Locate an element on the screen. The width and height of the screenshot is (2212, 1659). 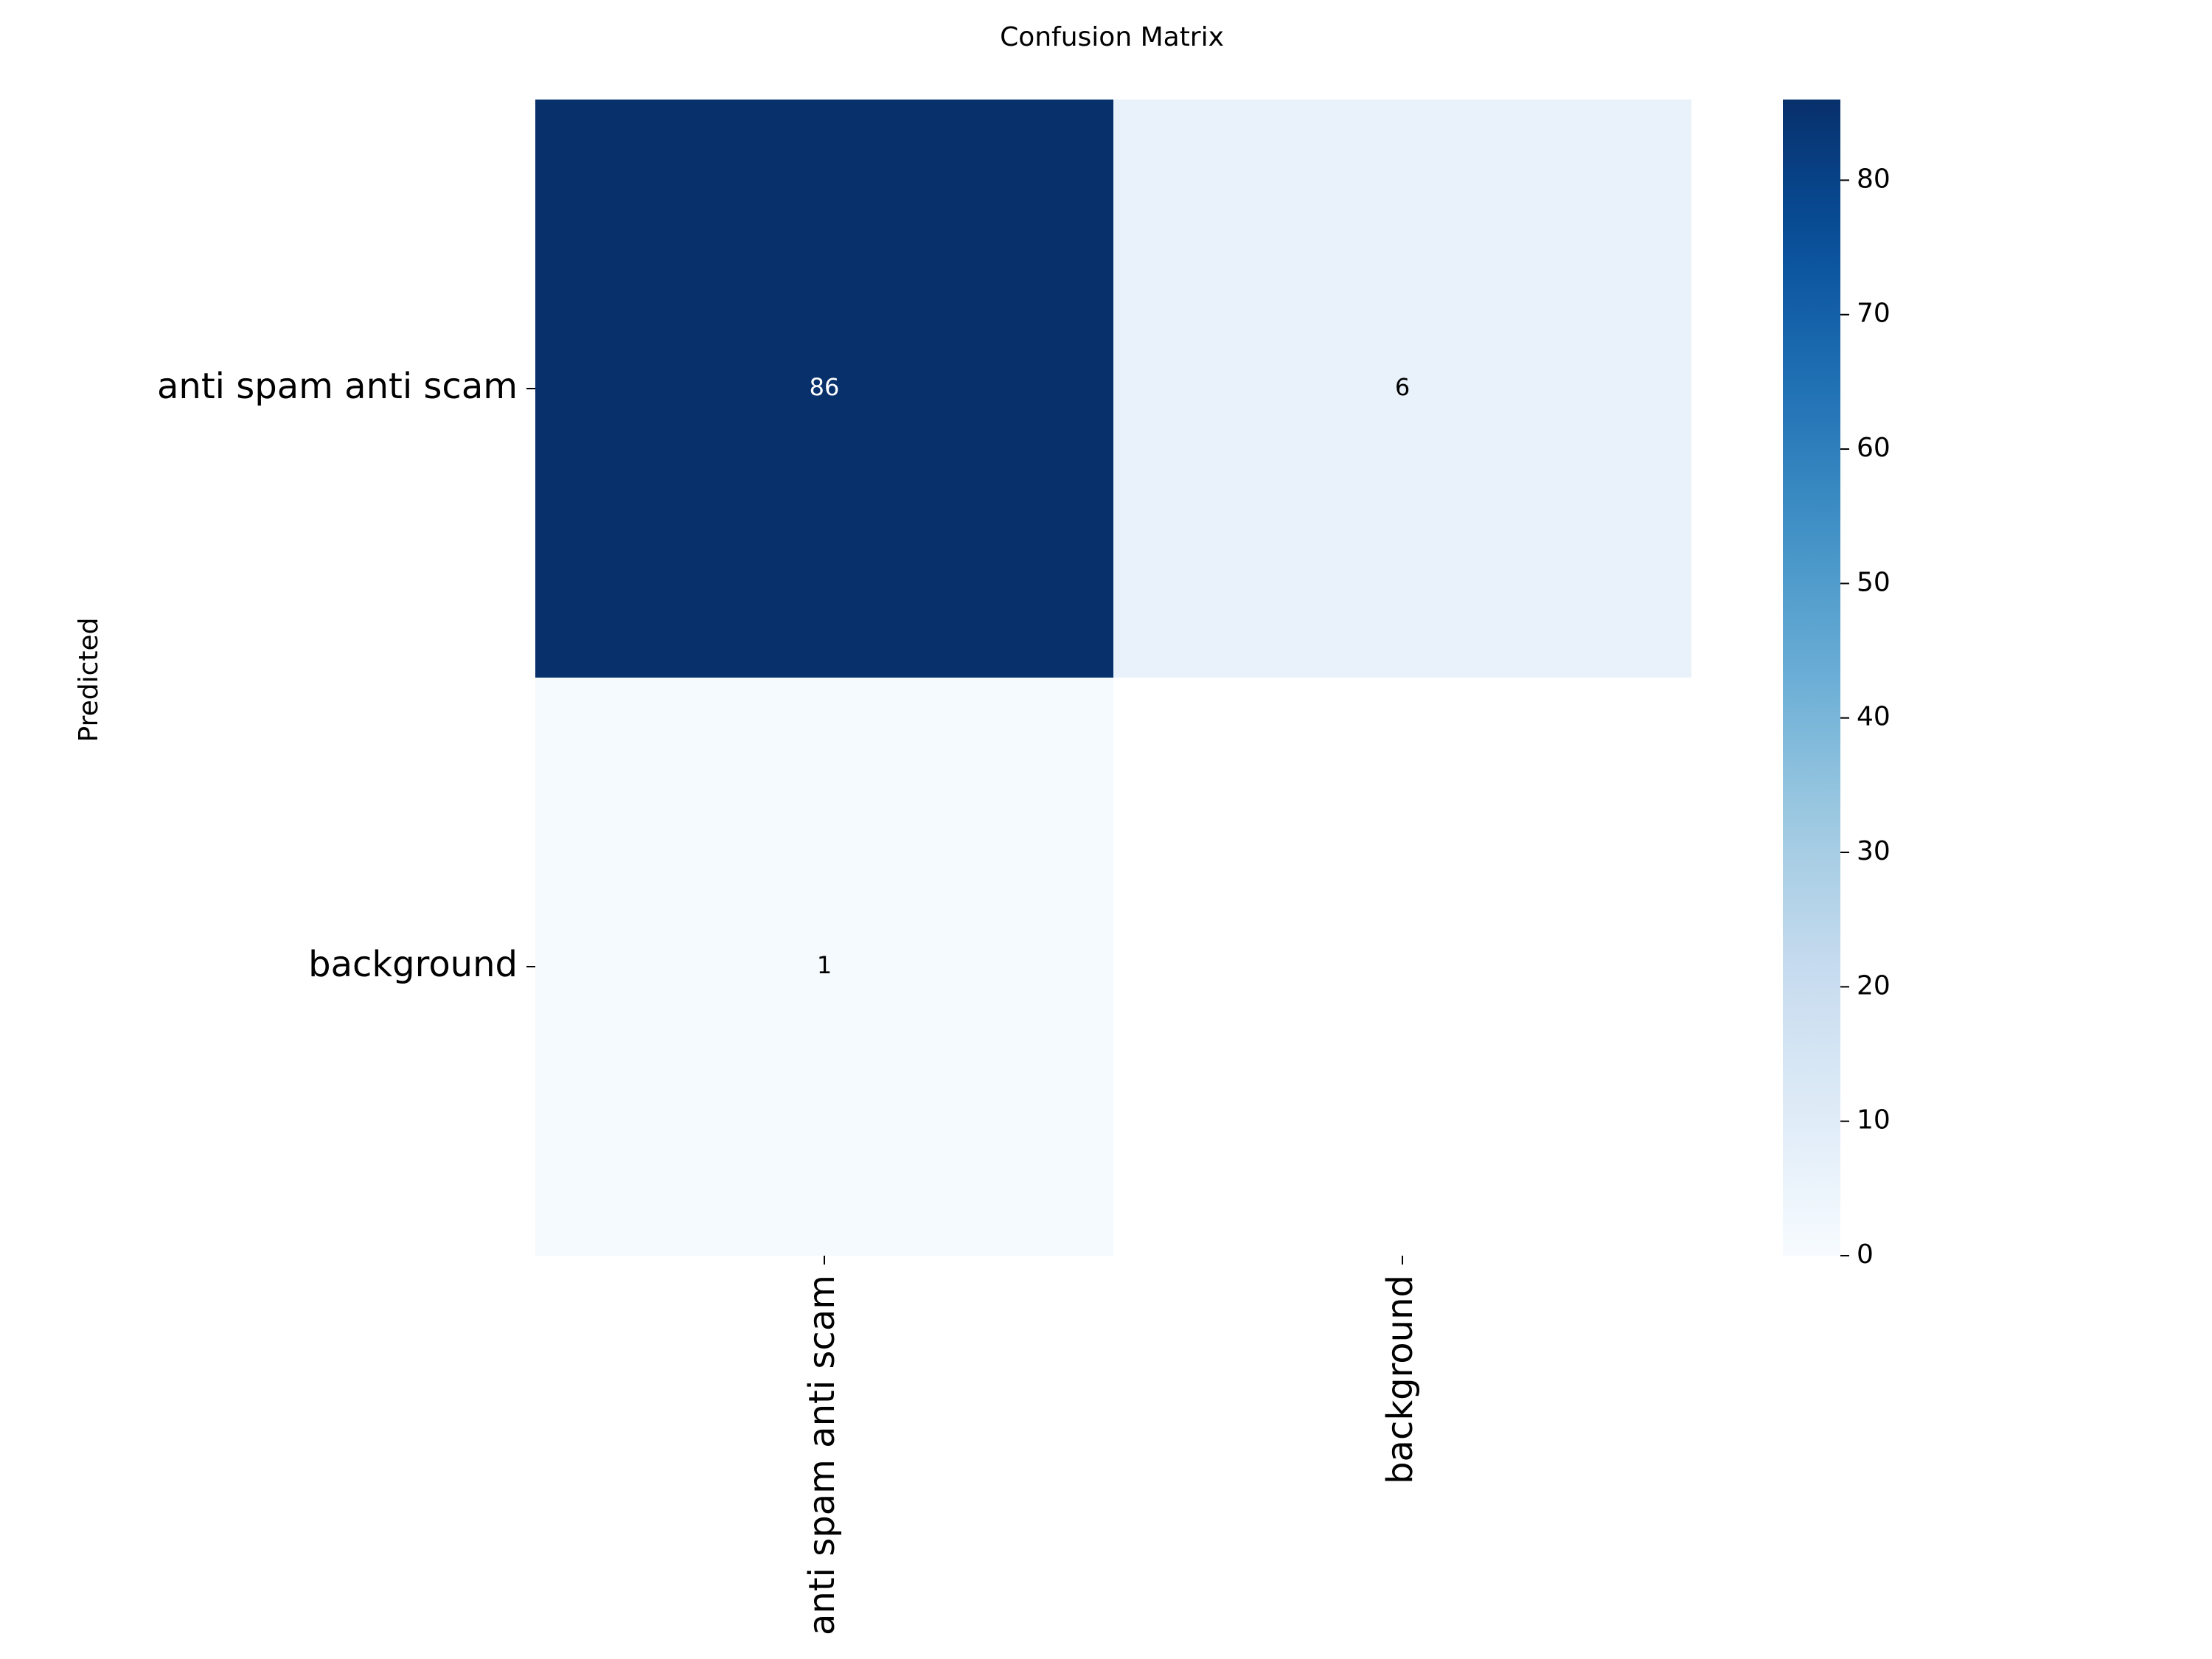
chart-title: Confusion Matrix is located at coordinates (1112, 37).